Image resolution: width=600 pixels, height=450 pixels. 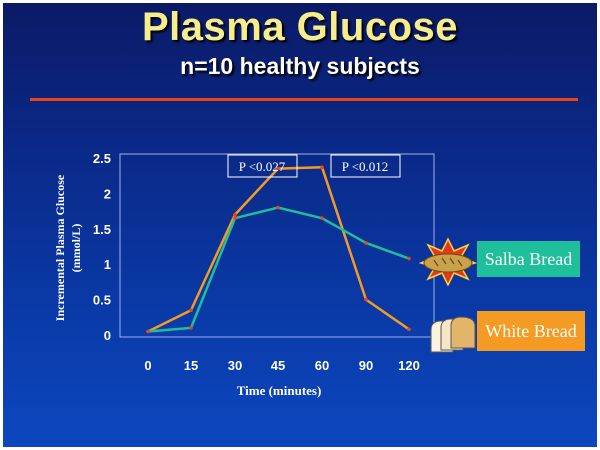 I want to click on white-bread-icon, so click(x=453, y=334).